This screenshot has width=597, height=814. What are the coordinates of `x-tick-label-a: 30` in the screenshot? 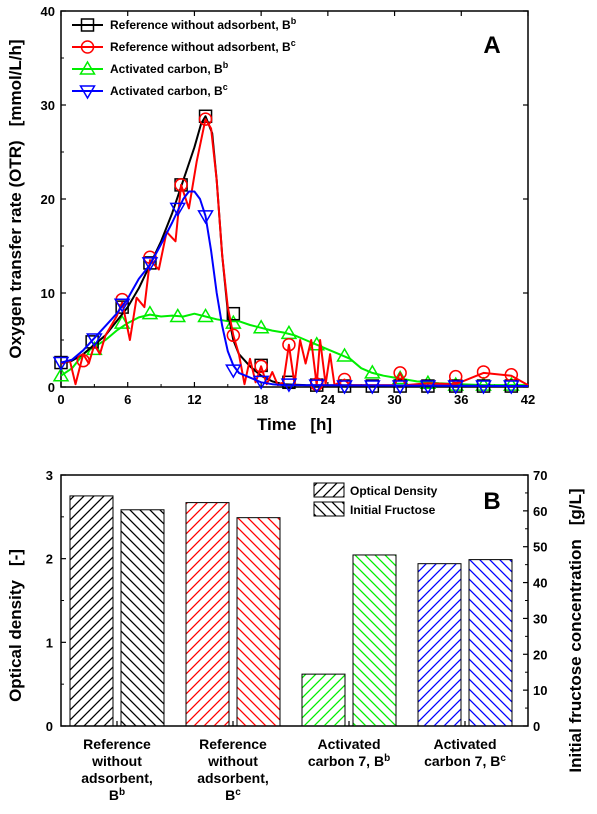 It's located at (394, 399).